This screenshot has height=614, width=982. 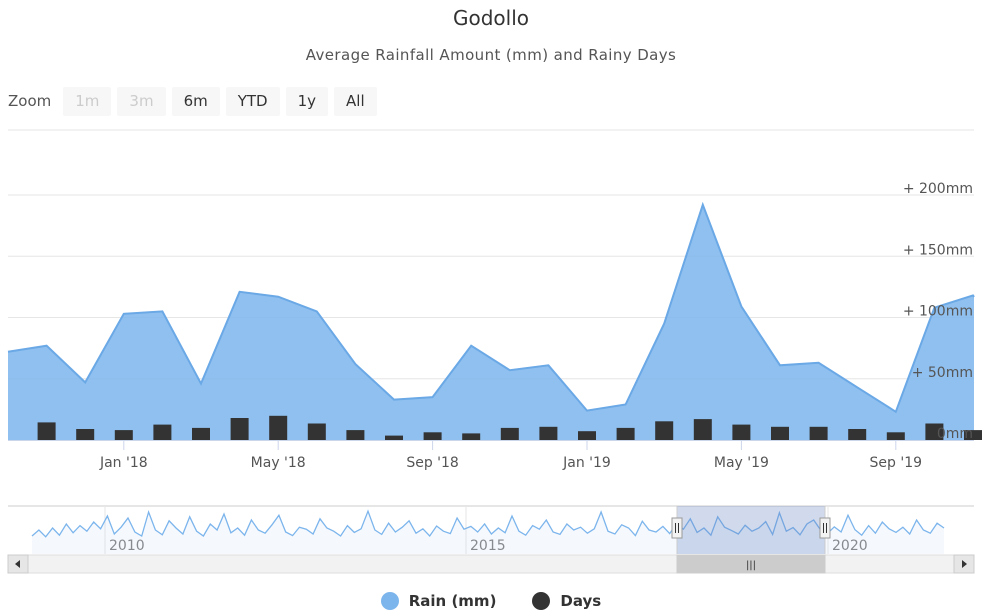 What do you see at coordinates (491, 564) in the screenshot?
I see `scrollbar-track` at bounding box center [491, 564].